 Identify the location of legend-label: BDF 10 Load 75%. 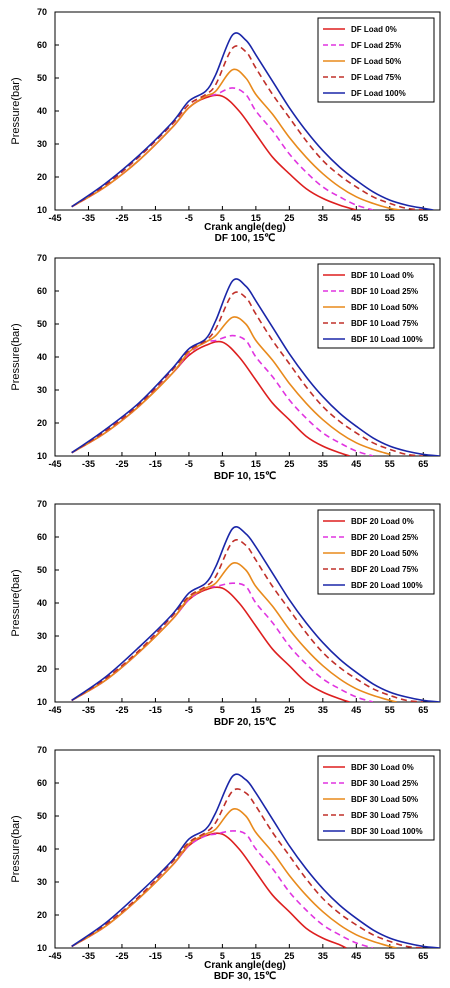
(384, 323).